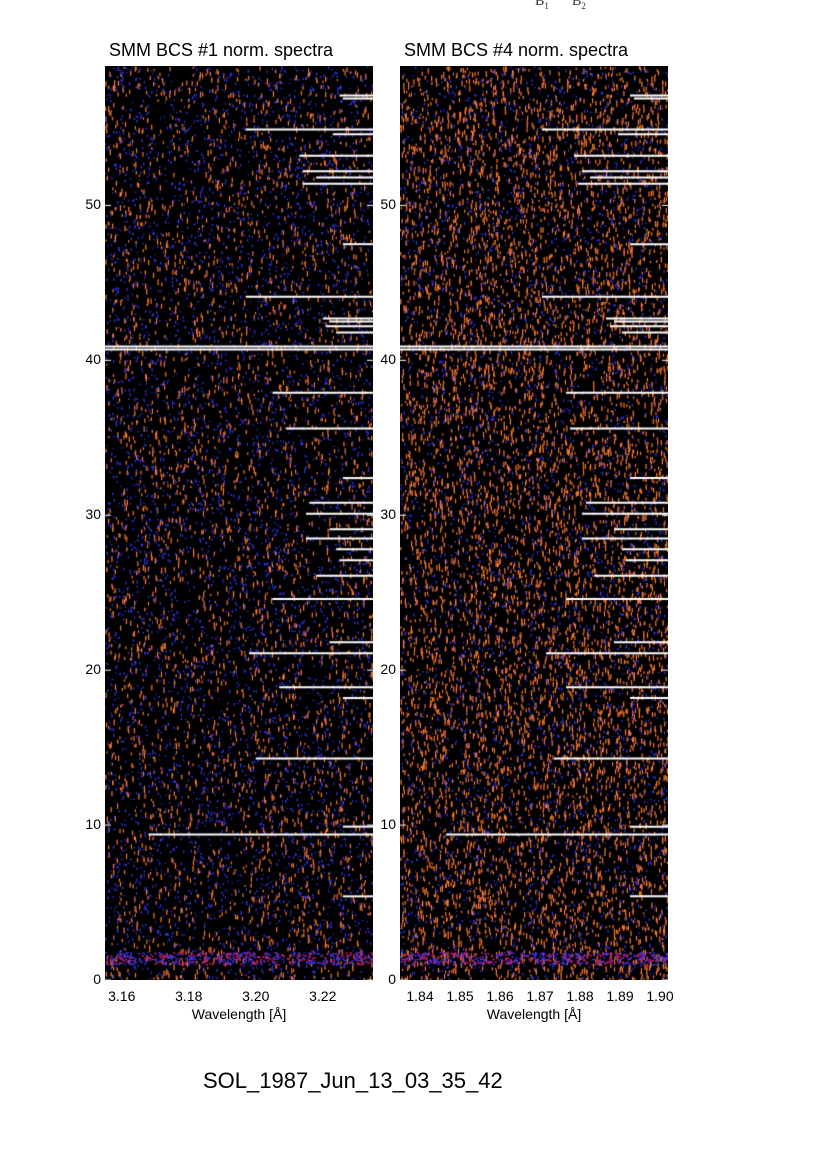 The height and width of the screenshot is (1169, 826). Describe the element at coordinates (256, 996) in the screenshot. I see `x-tick-label: 3.20` at that location.